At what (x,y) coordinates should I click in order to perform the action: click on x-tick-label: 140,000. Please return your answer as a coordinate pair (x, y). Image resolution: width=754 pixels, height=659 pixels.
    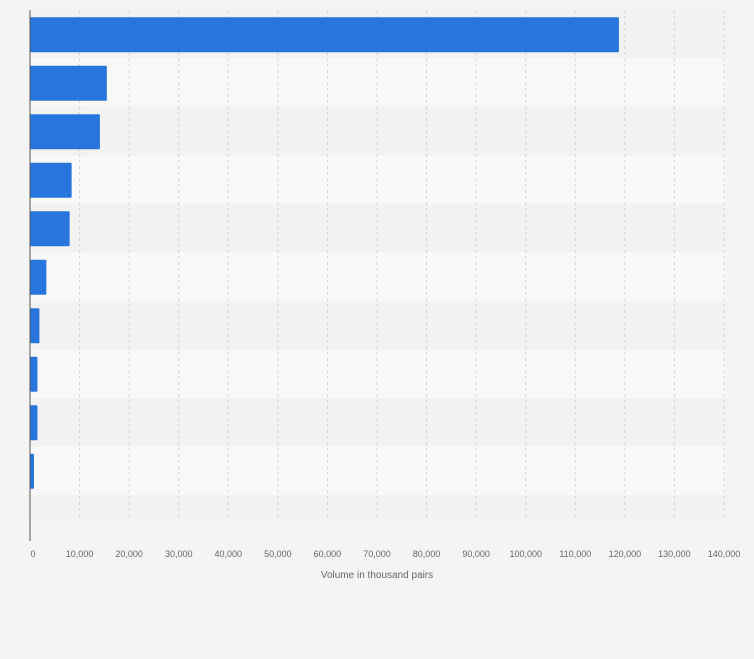
    Looking at the image, I should click on (724, 554).